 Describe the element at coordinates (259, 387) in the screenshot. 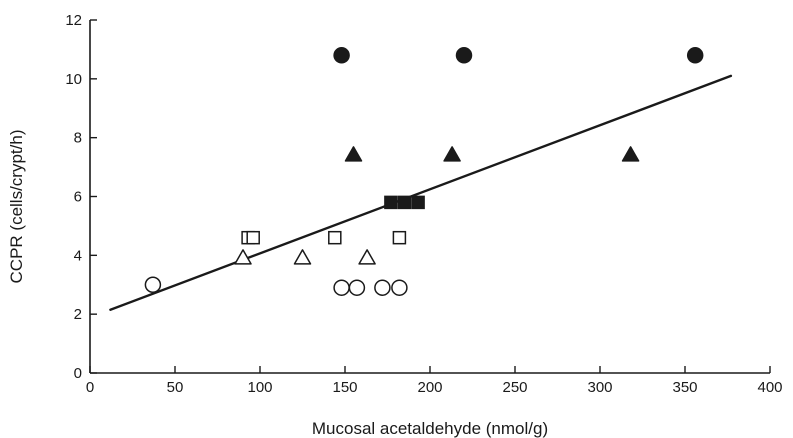

I see `x-tick-label: 100` at that location.